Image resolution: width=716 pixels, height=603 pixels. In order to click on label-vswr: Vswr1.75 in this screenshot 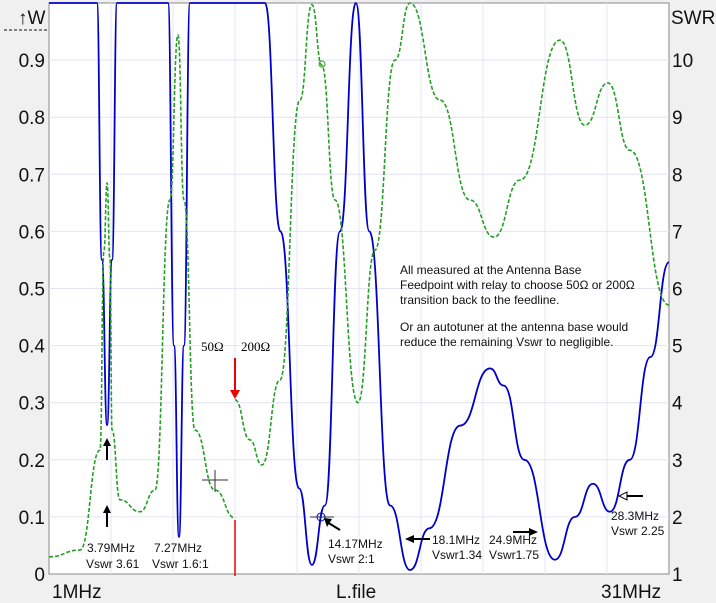, I will do `click(514, 555)`.